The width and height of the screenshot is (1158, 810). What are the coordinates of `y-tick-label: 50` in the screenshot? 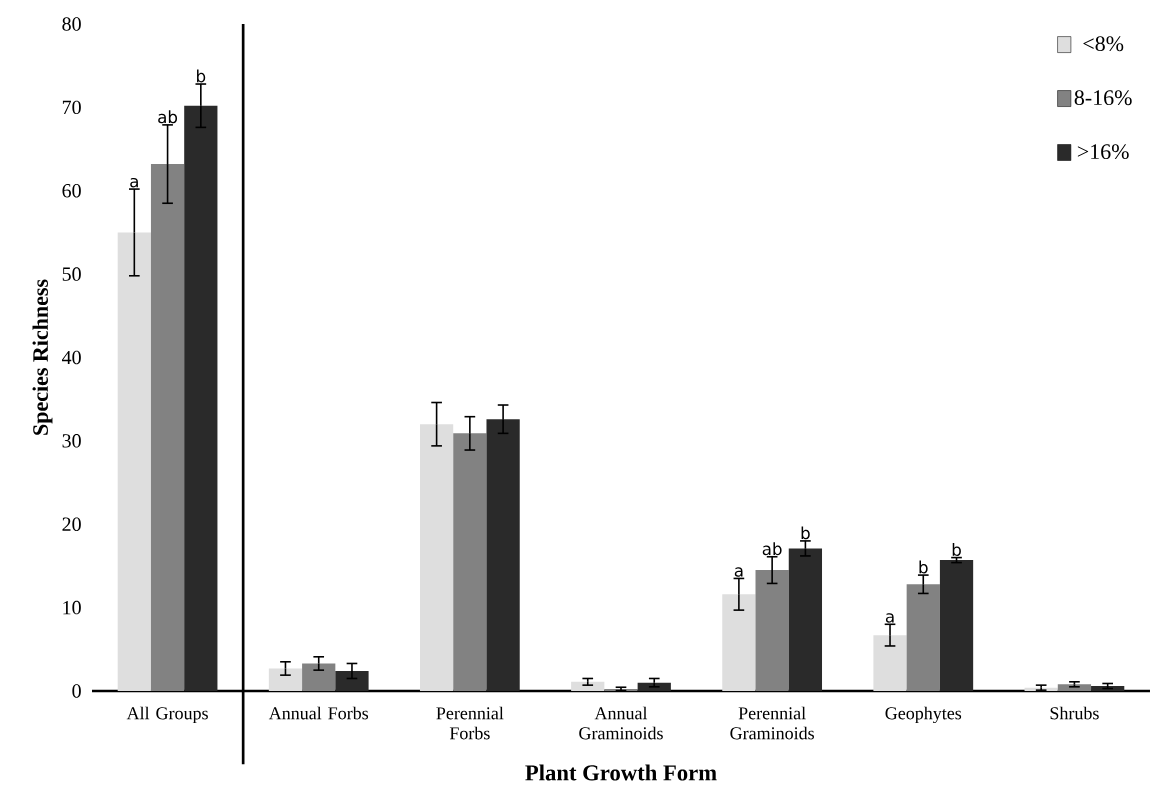 It's located at (71, 274).